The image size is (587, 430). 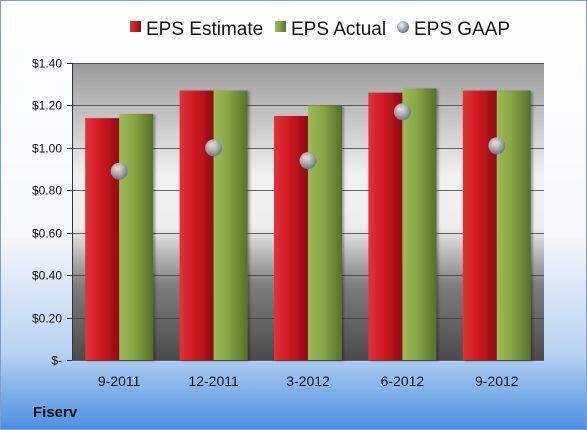 What do you see at coordinates (213, 381) in the screenshot?
I see `x-category-label: 12-2011` at bounding box center [213, 381].